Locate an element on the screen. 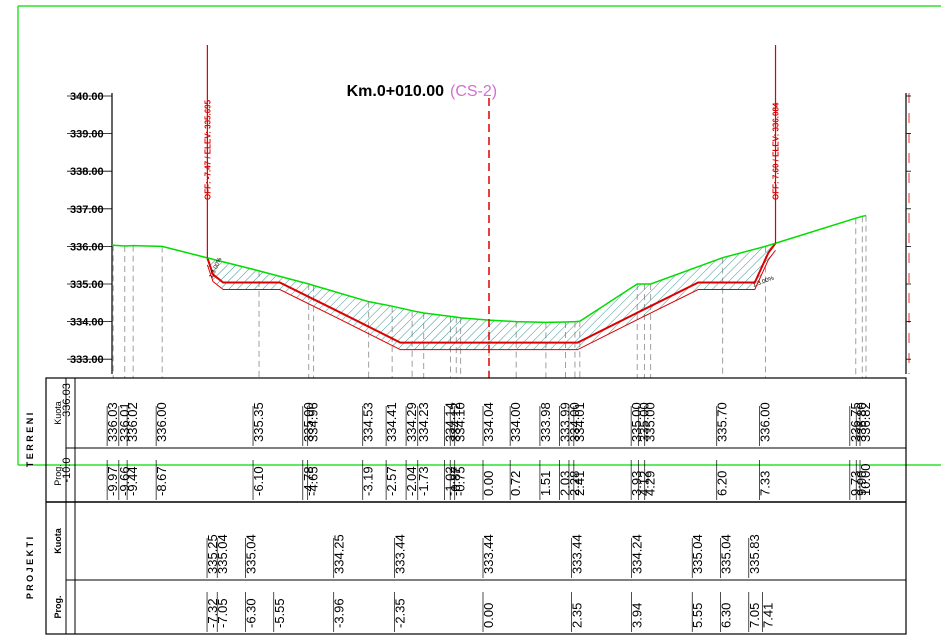 The width and height of the screenshot is (941, 642). terreni-kuota-header: Kuota is located at coordinates (58, 413).